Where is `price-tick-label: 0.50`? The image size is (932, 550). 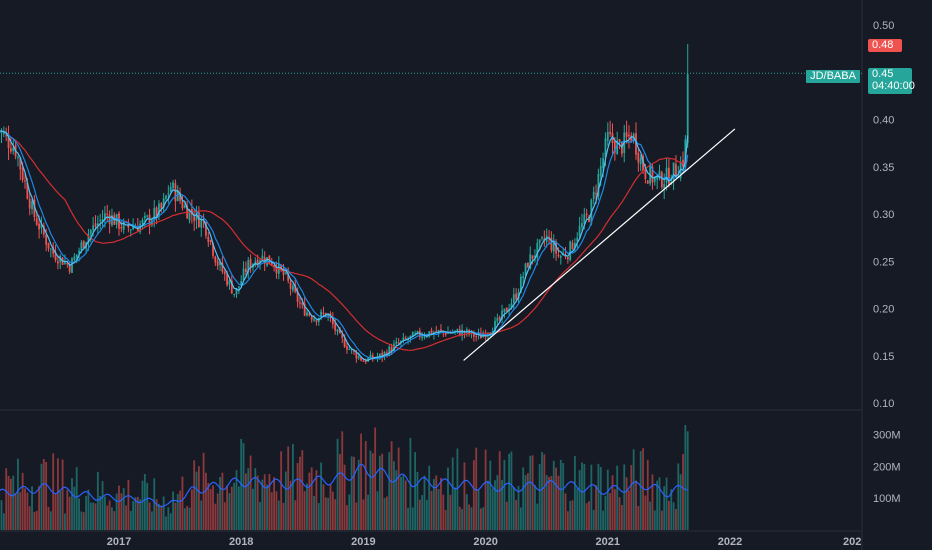
price-tick-label: 0.50 is located at coordinates (883, 26).